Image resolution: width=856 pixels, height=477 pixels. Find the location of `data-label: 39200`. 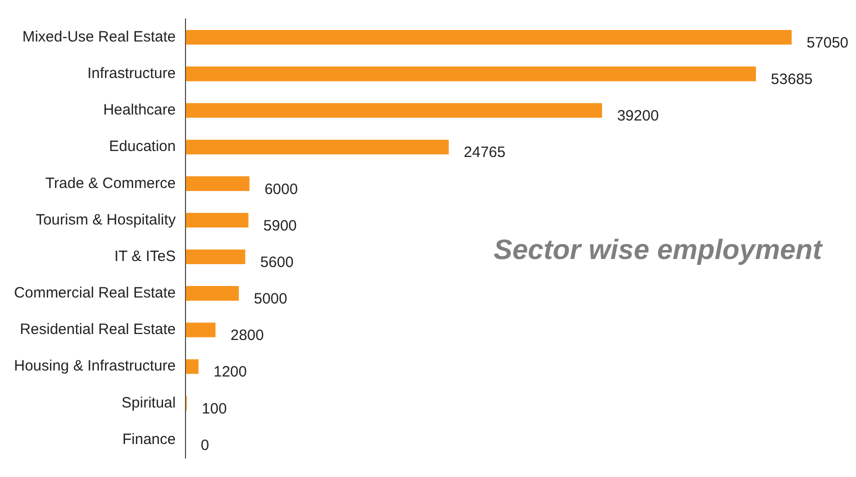

data-label: 39200 is located at coordinates (638, 116).